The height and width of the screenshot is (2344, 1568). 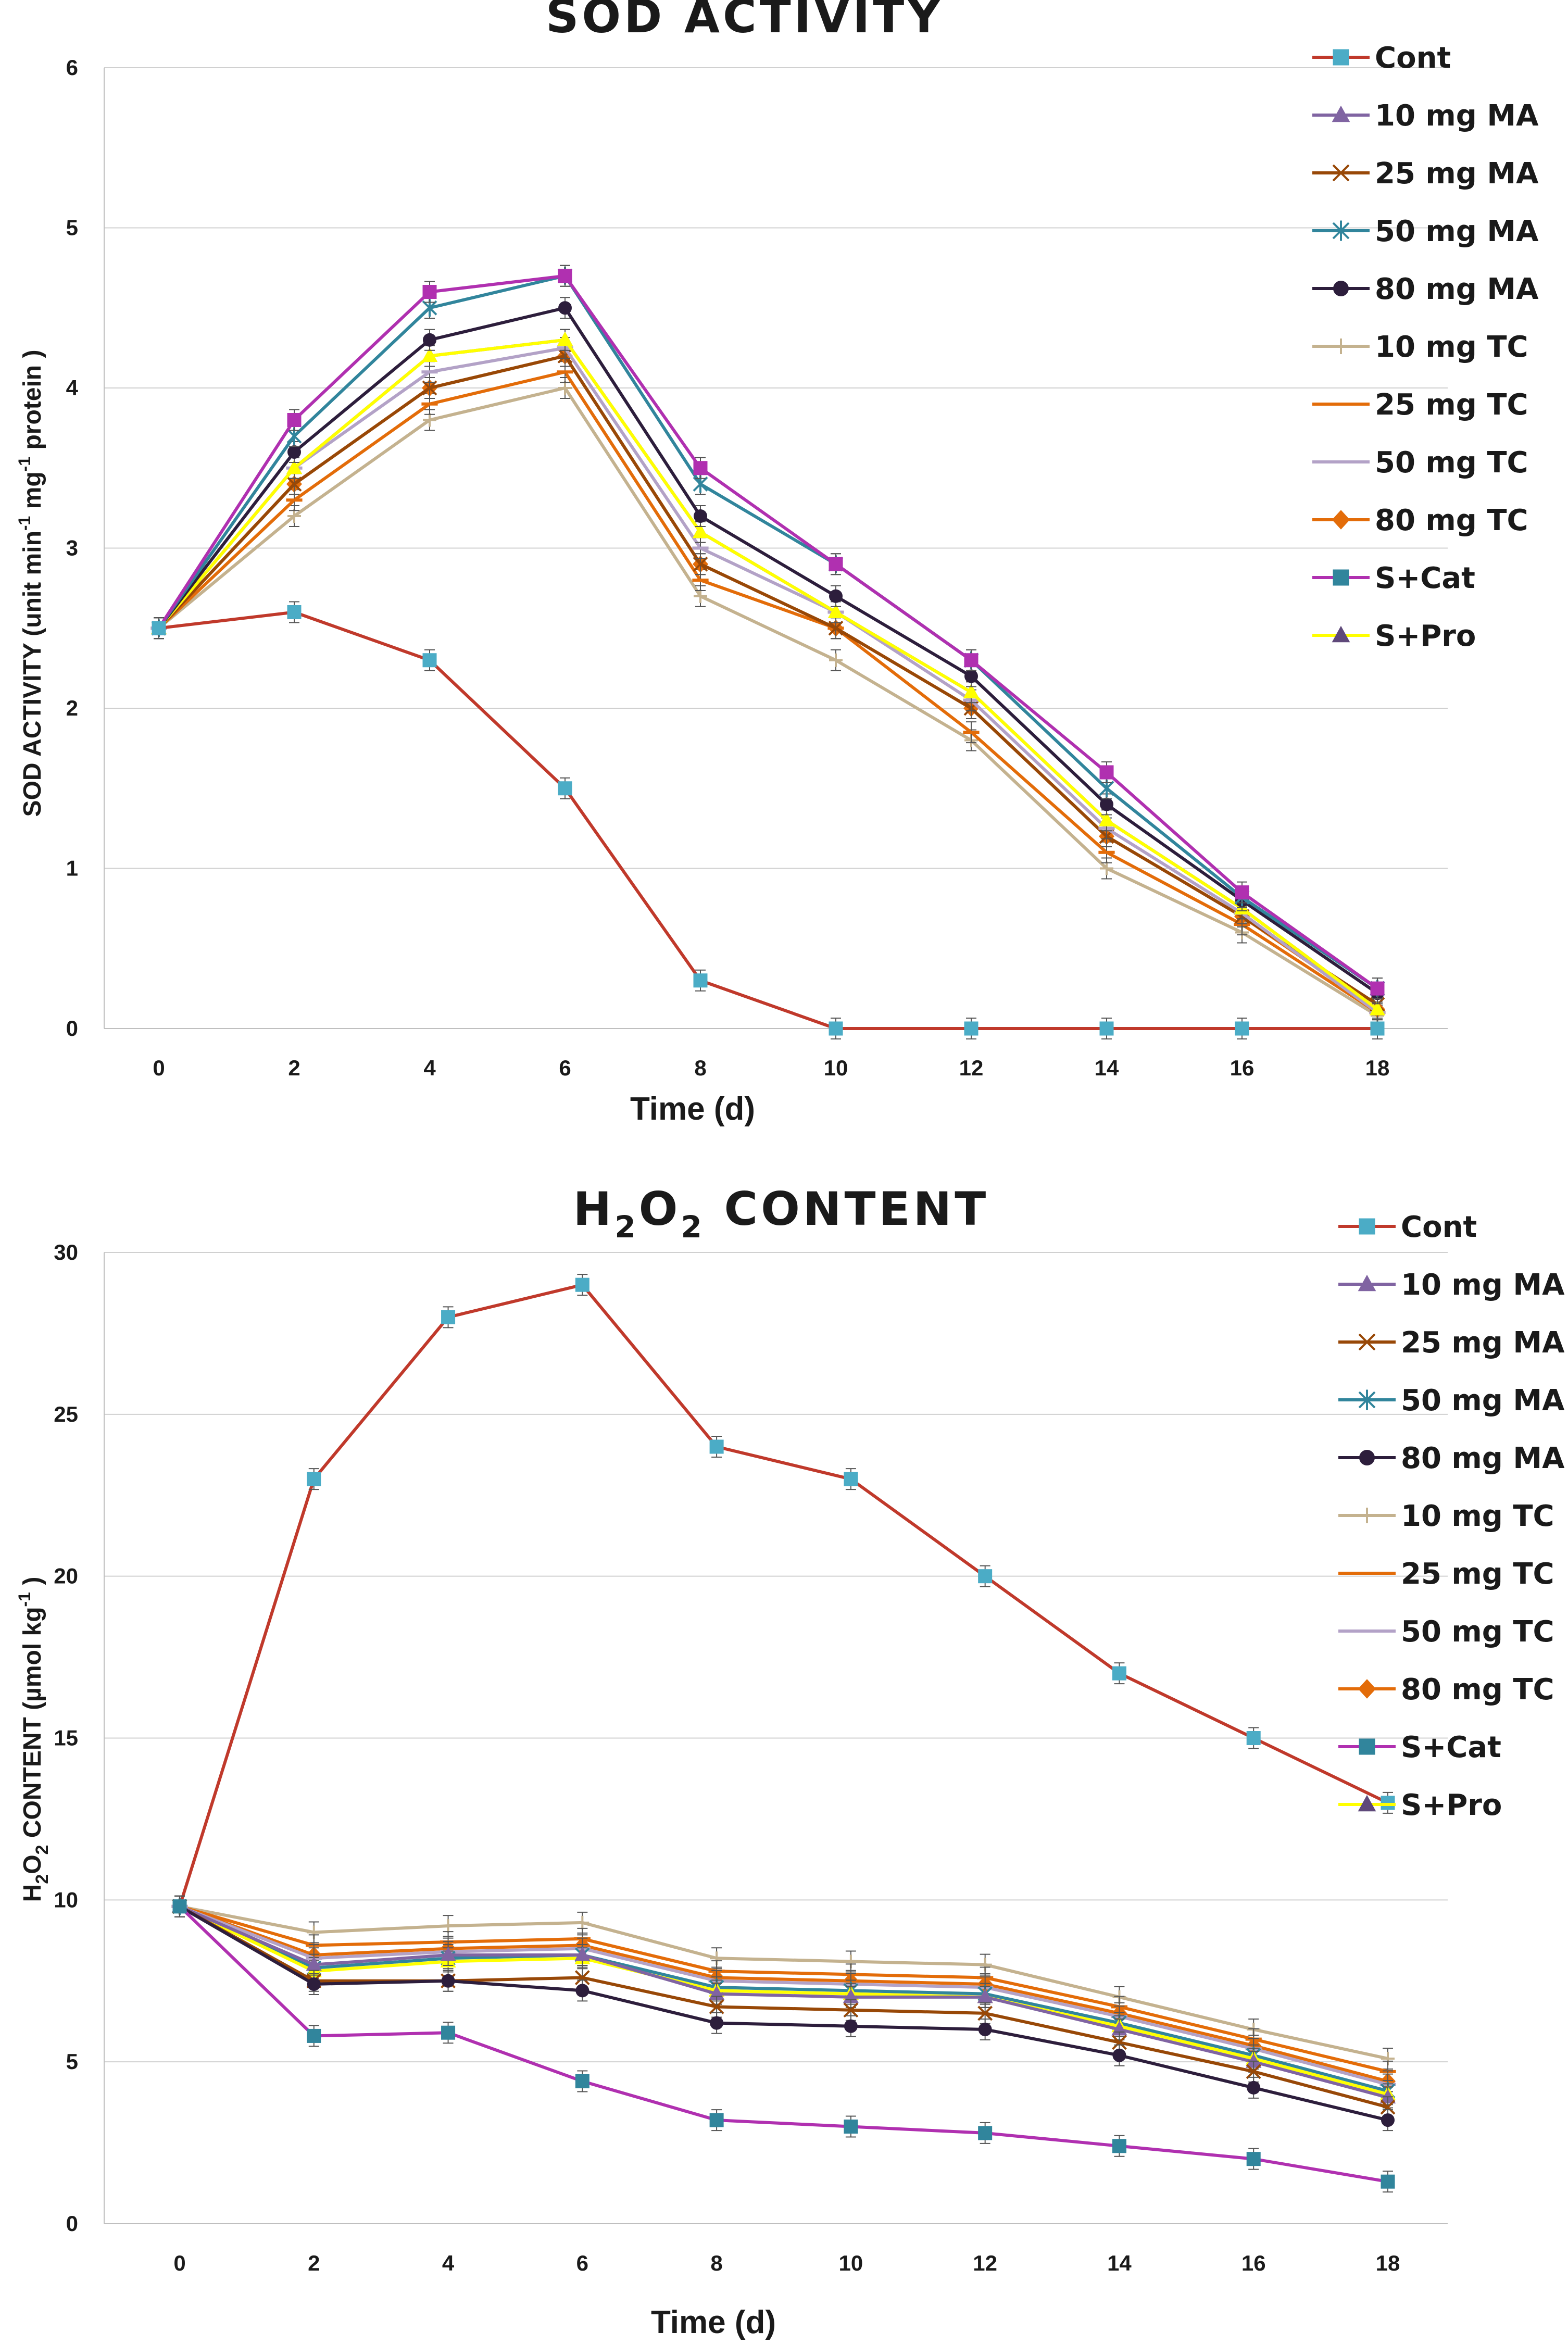 What do you see at coordinates (1457, 289) in the screenshot?
I see `sod-legend-label: 80 mg MA` at bounding box center [1457, 289].